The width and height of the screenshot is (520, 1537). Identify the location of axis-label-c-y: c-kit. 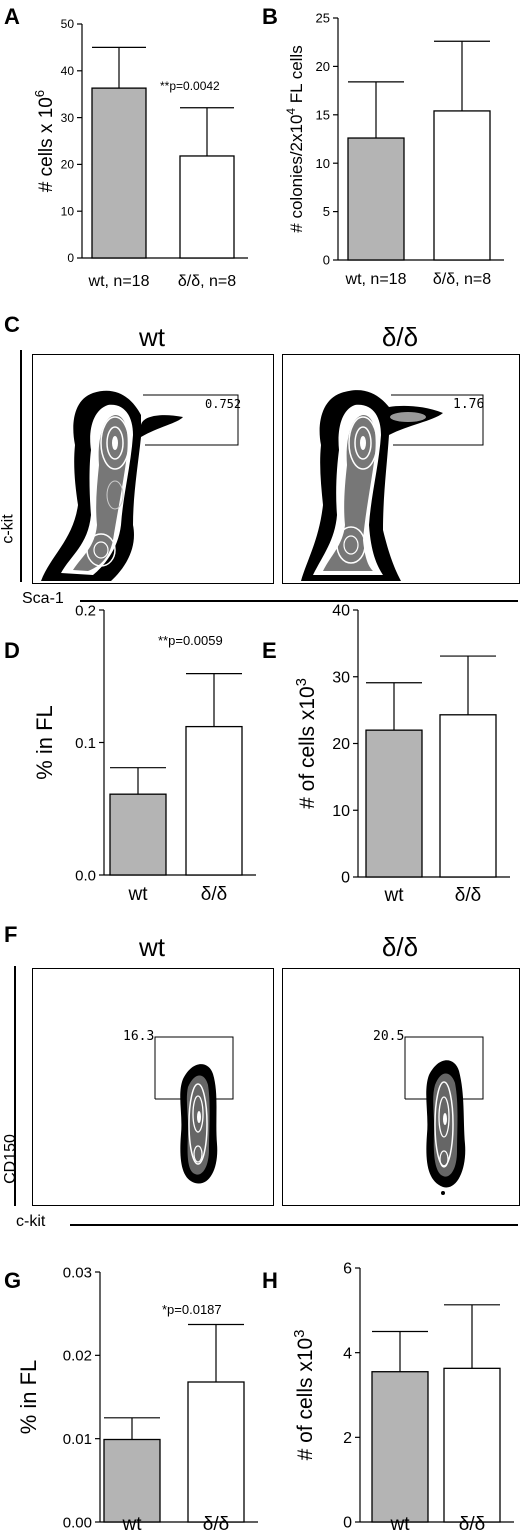
(8, 529).